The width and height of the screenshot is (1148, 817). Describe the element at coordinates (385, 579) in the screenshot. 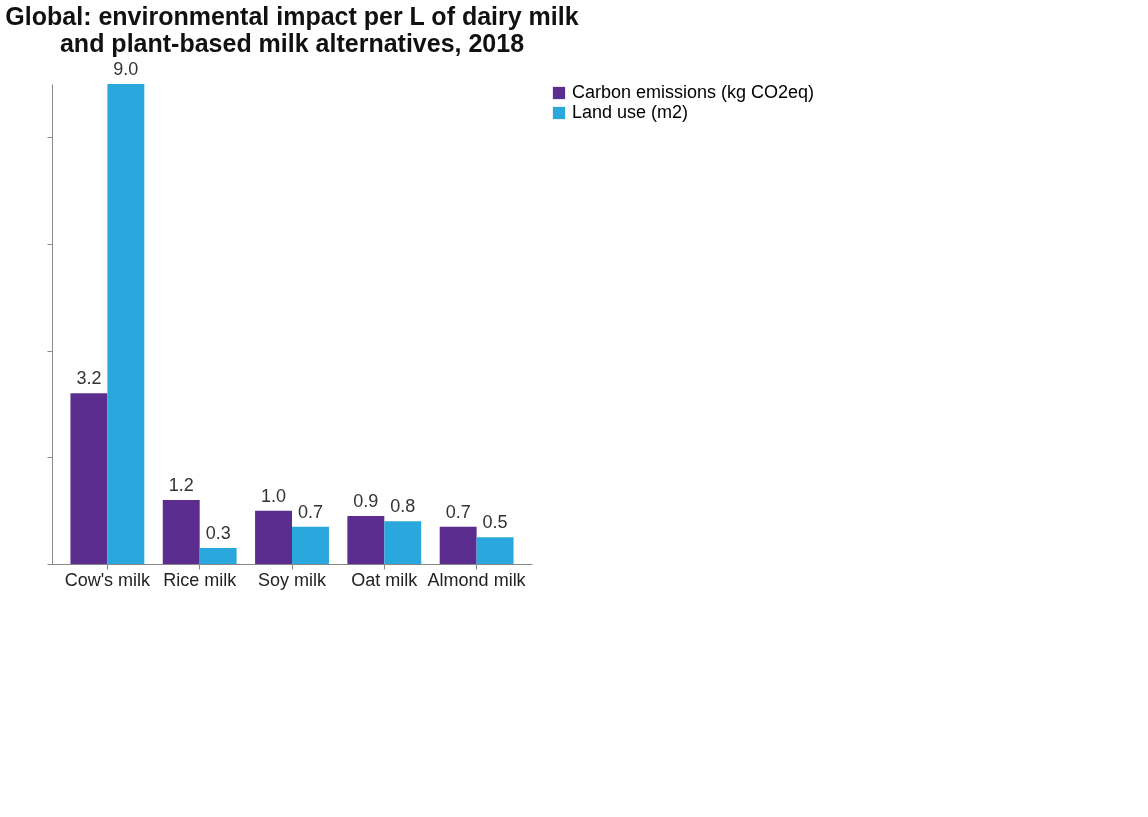

I see `x-tick-label: Oat milk` at that location.